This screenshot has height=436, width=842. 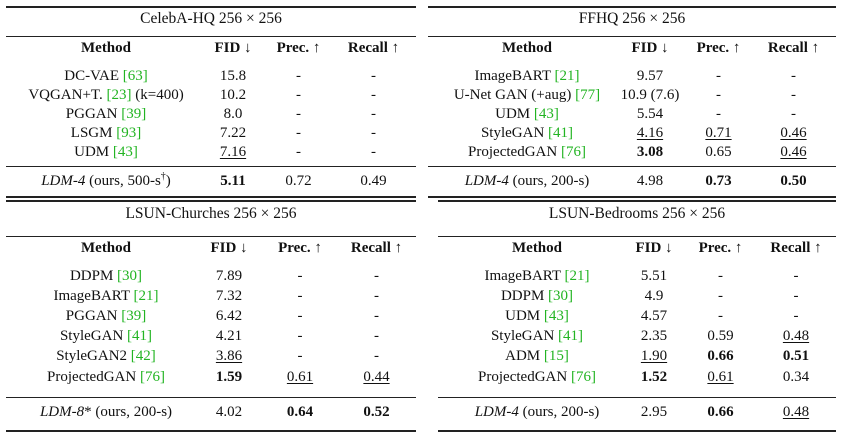 What do you see at coordinates (514, 152) in the screenshot?
I see `cell-value: ProjectedGAN` at bounding box center [514, 152].